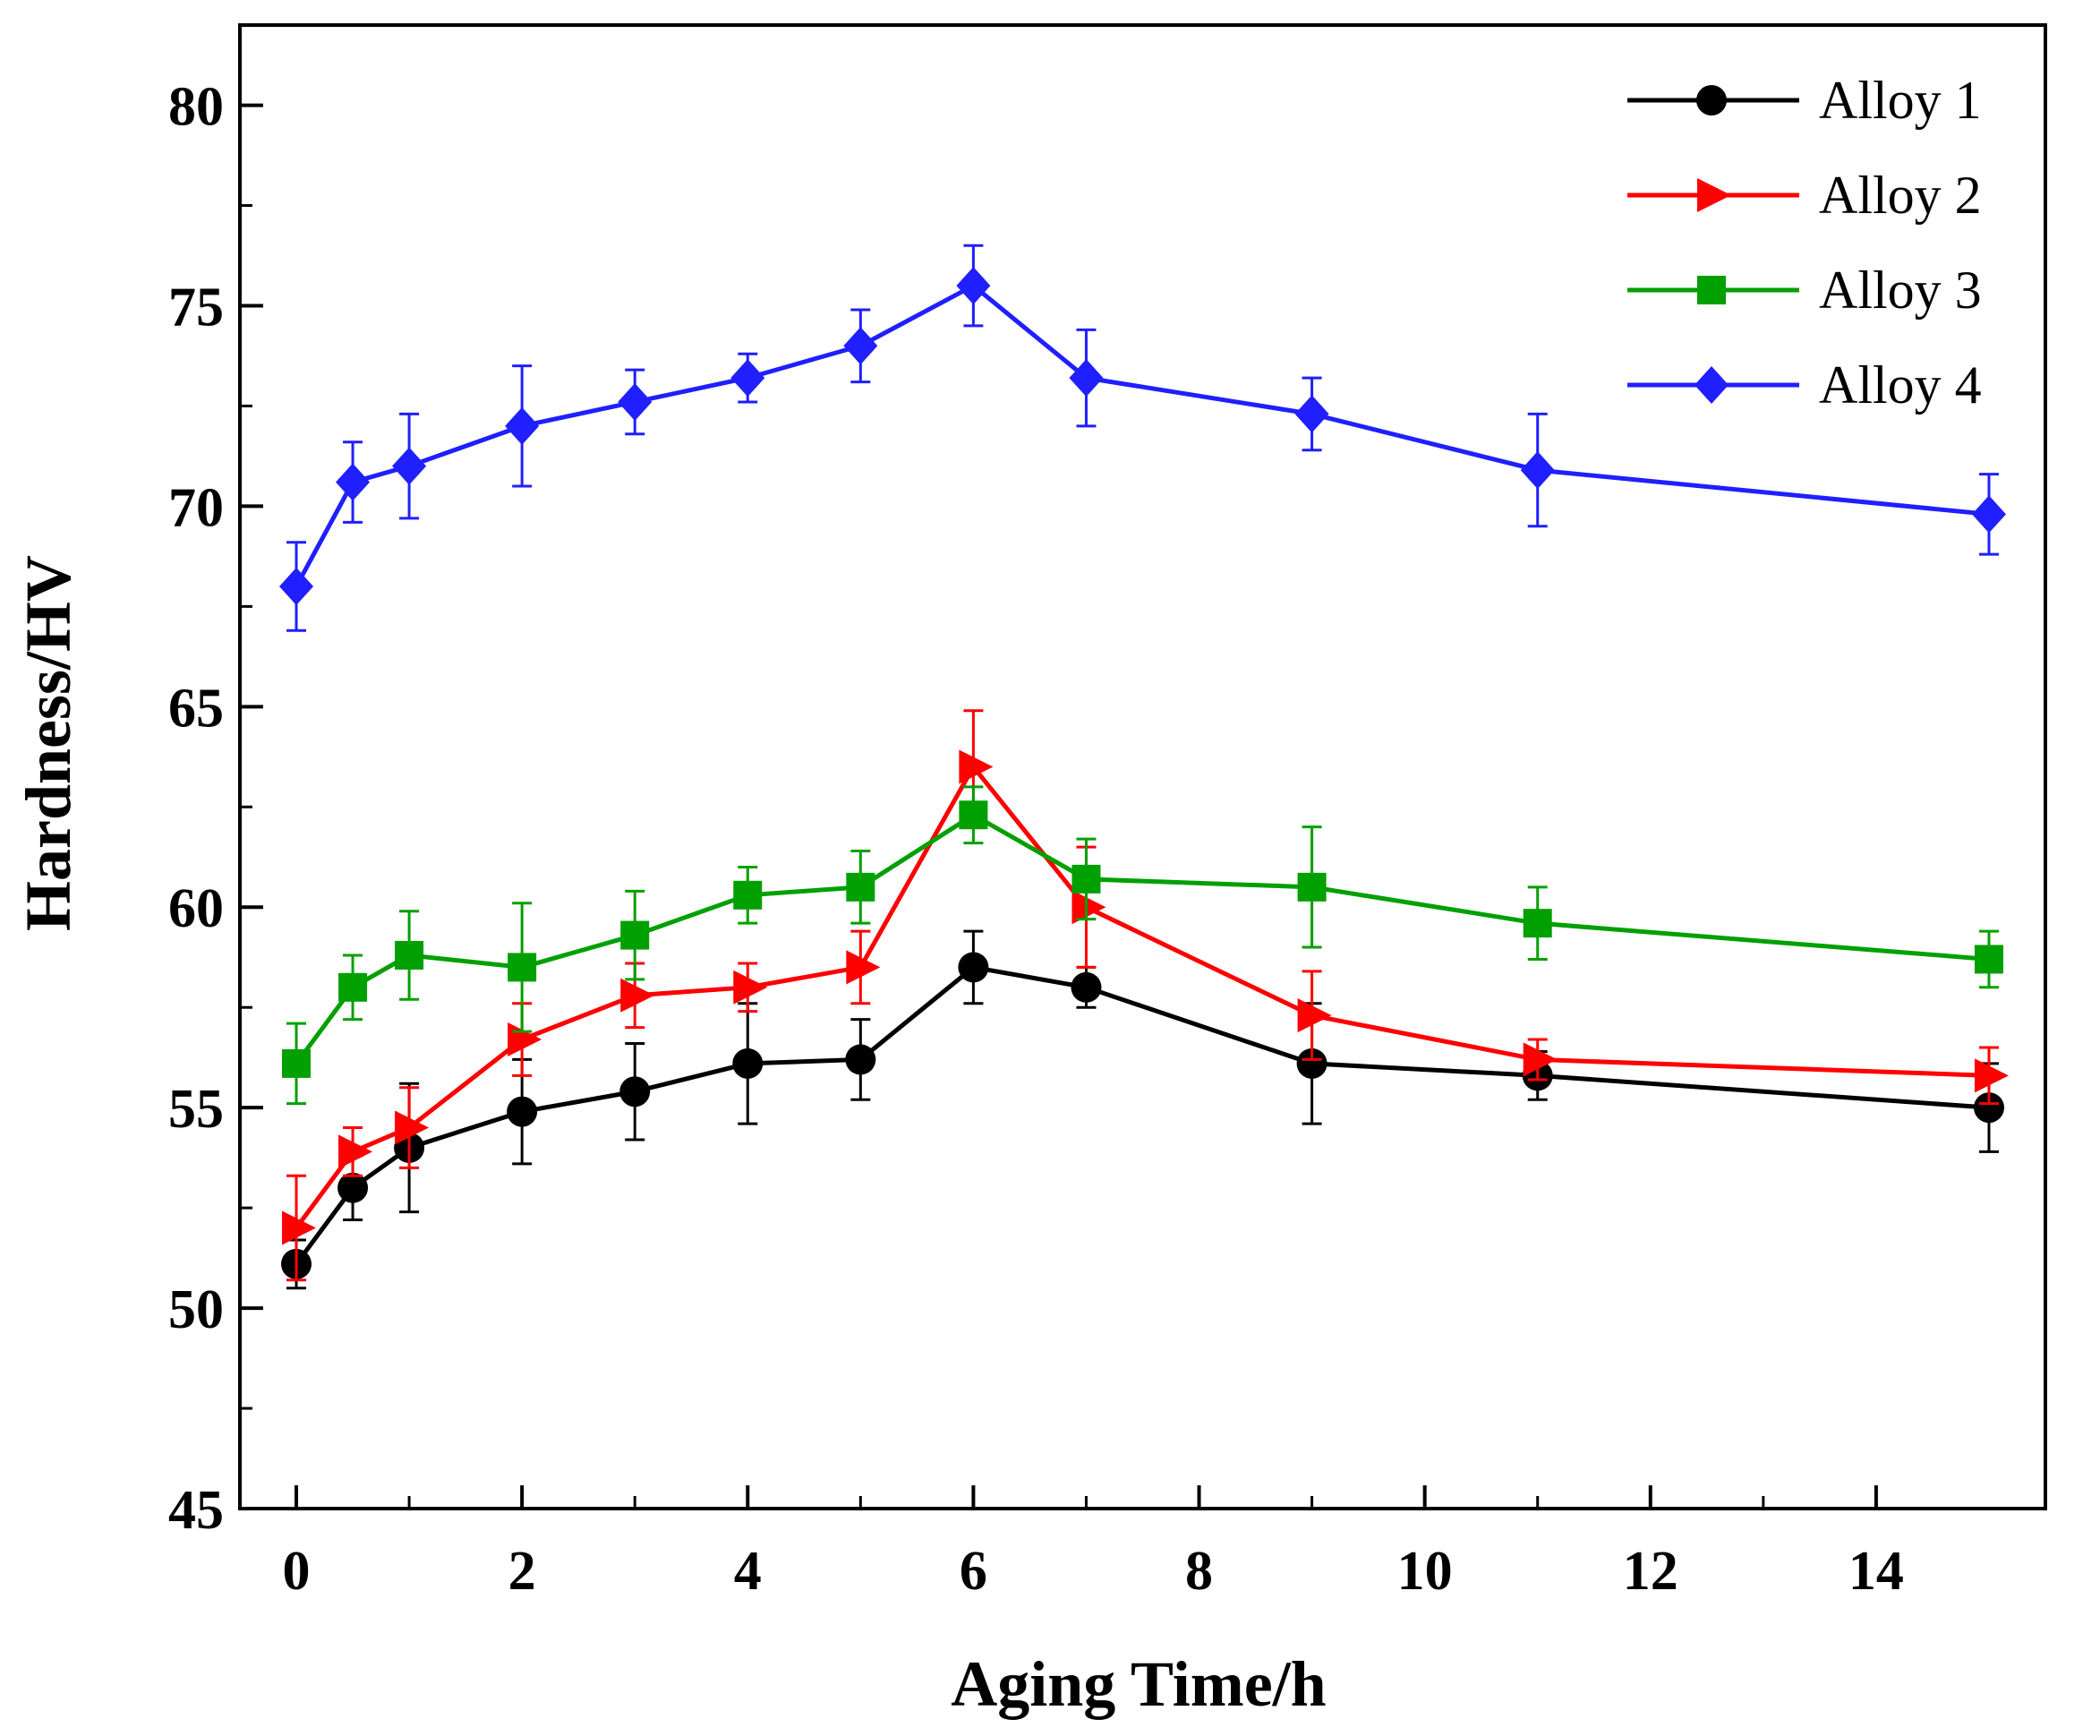 The height and width of the screenshot is (1736, 2100). I want to click on y-tick-label: 75, so click(196, 307).